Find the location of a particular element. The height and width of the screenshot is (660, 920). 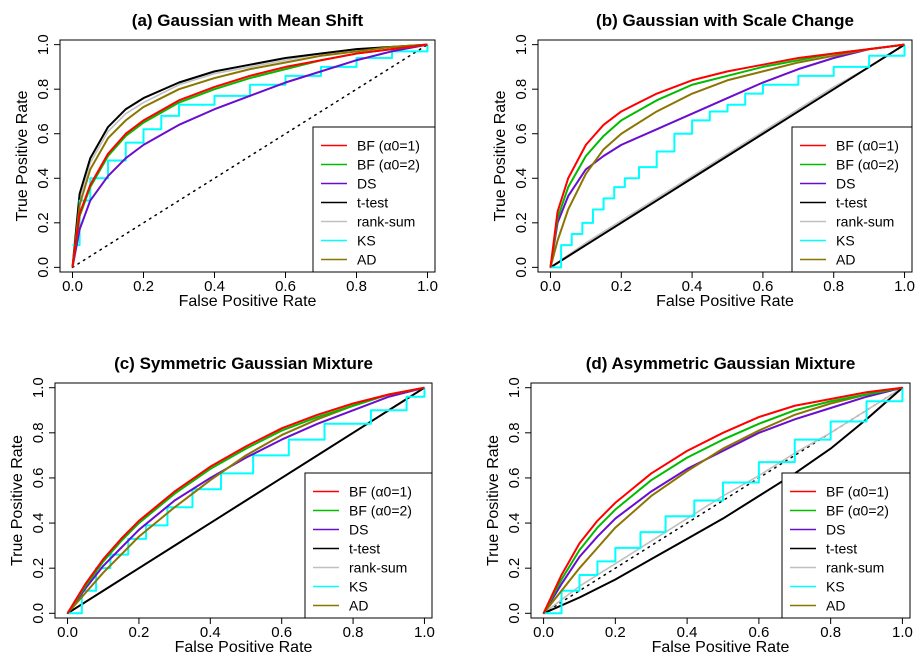

chart-title: (c) Symmetric Gaussian Mixture is located at coordinates (243, 363).